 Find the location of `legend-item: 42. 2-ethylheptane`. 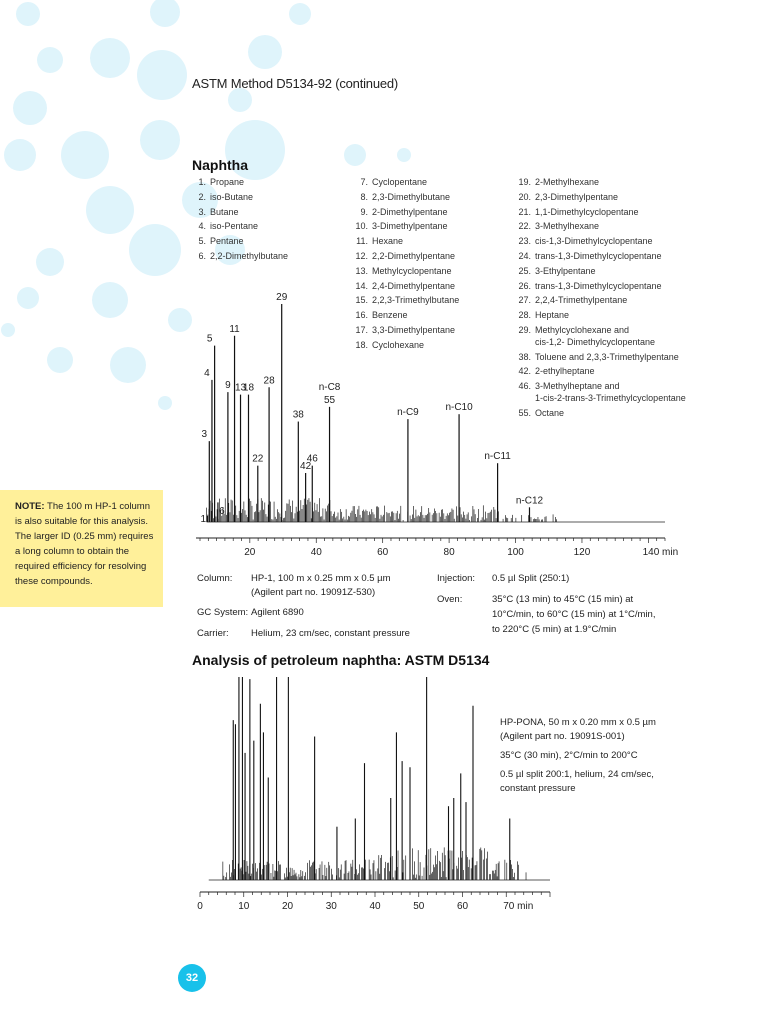

legend-item: 42. 2-ethylheptane is located at coordinates (597, 371).